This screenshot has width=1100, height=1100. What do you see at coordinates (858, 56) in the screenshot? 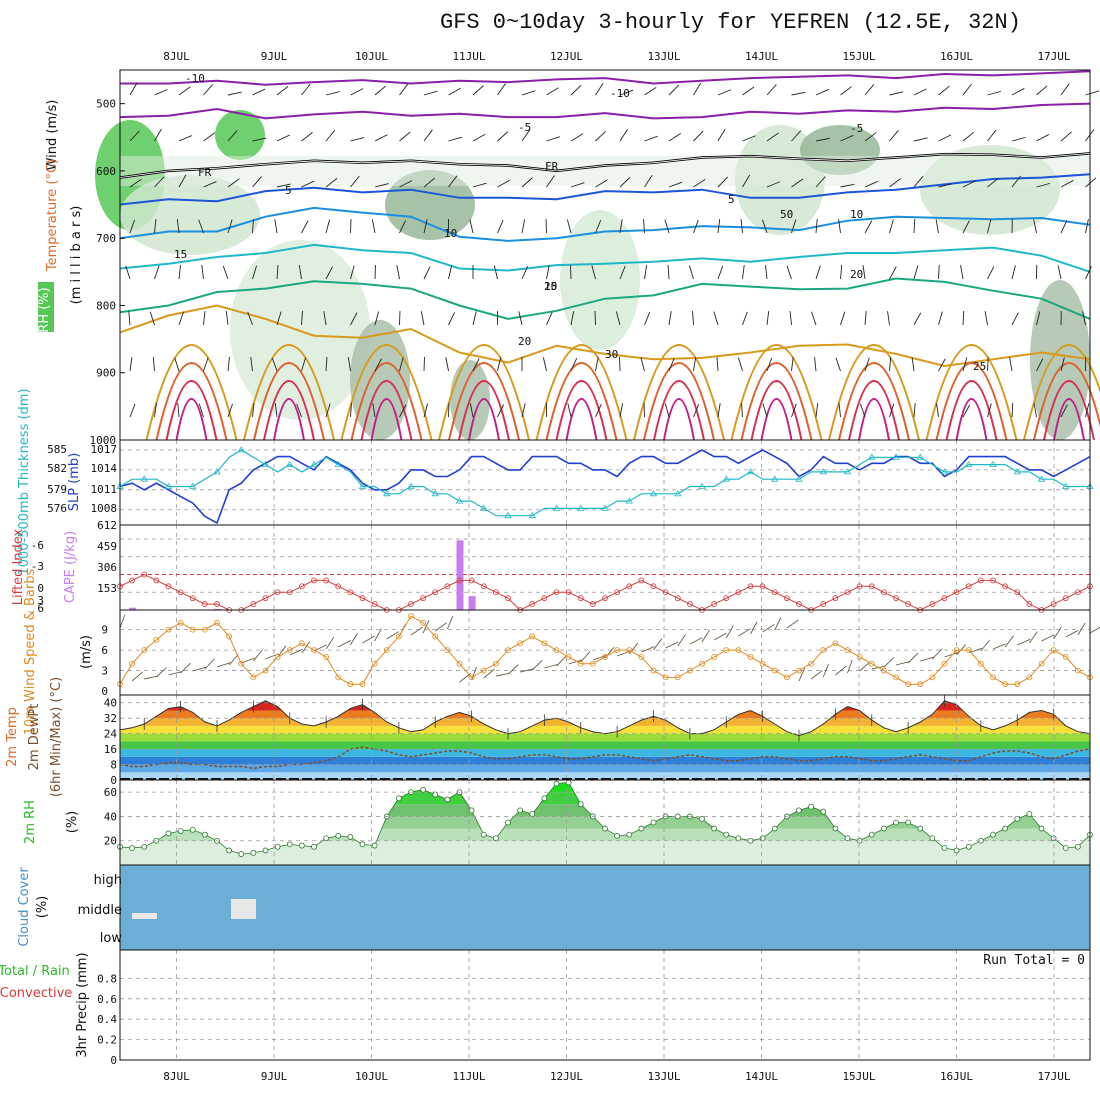
I see `x-tick-label-top: 15JUL` at bounding box center [858, 56].